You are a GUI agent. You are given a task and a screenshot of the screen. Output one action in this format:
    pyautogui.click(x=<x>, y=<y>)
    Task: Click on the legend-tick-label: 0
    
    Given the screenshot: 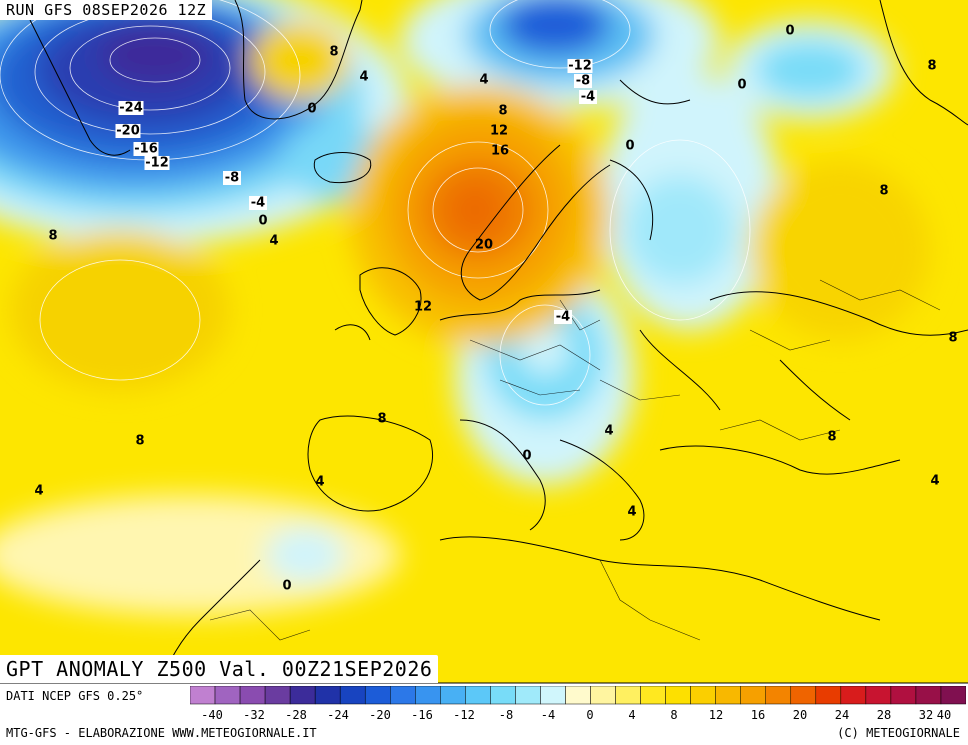 What is the action you would take?
    pyautogui.click(x=590, y=715)
    